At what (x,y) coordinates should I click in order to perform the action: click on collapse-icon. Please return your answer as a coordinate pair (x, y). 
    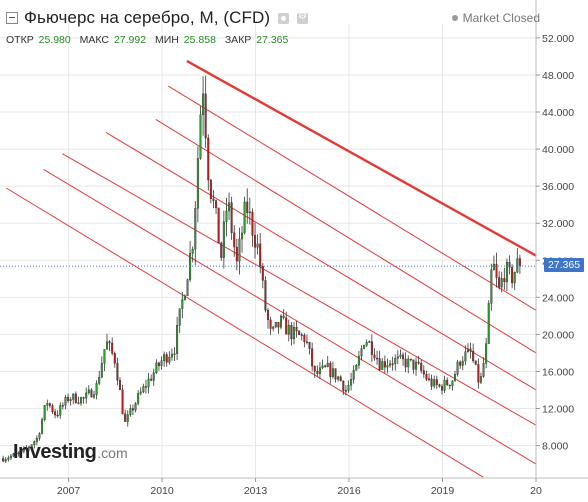
    Looking at the image, I should click on (12, 18).